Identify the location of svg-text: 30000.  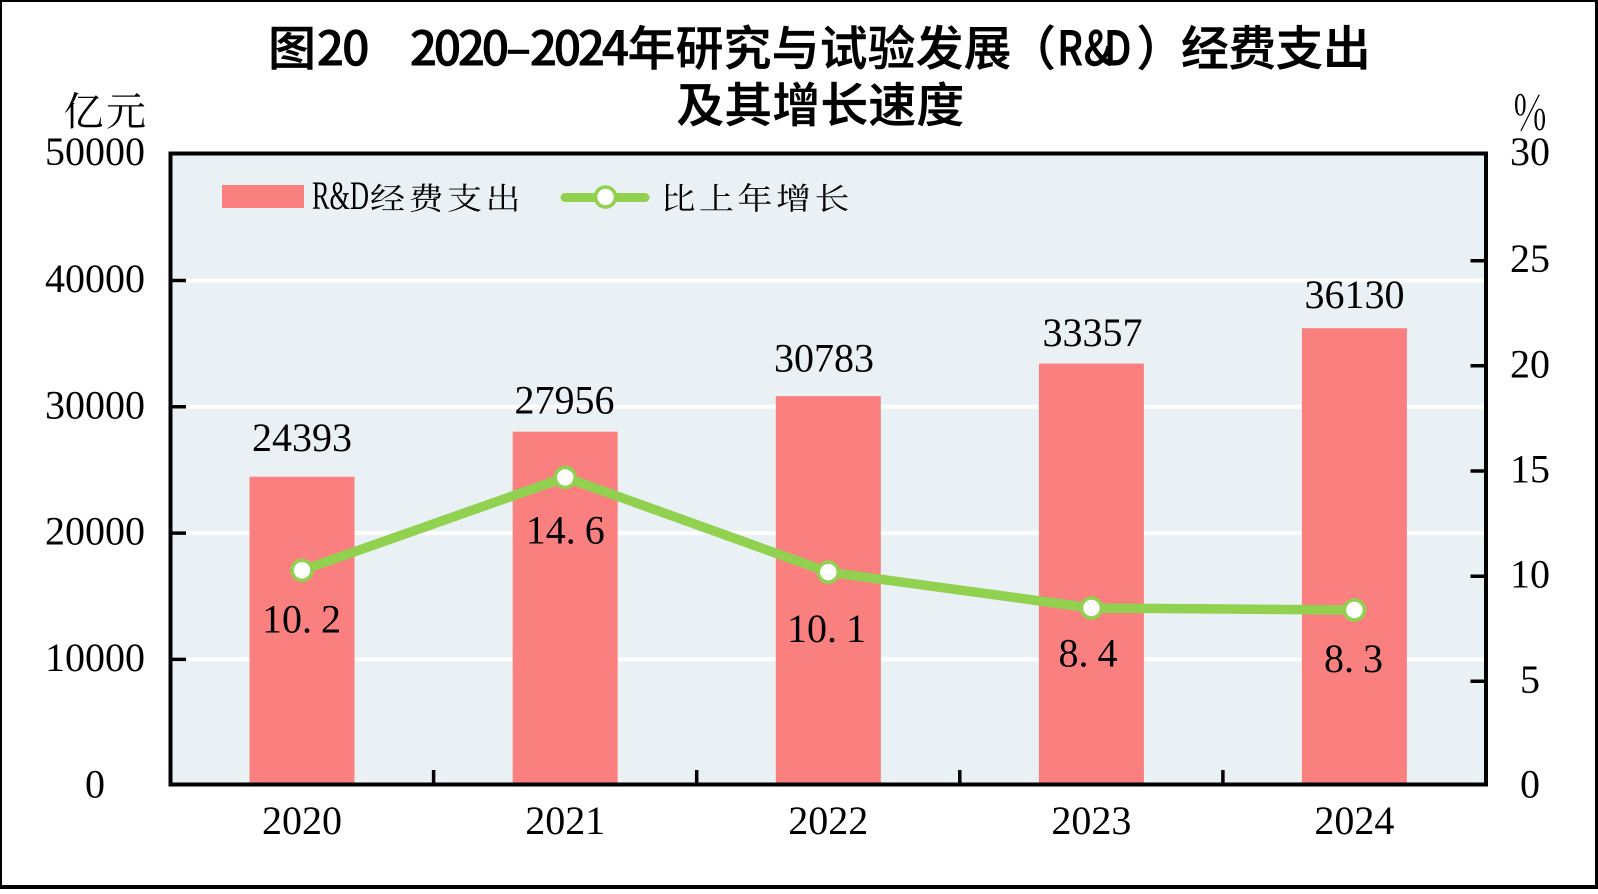
(95, 404).